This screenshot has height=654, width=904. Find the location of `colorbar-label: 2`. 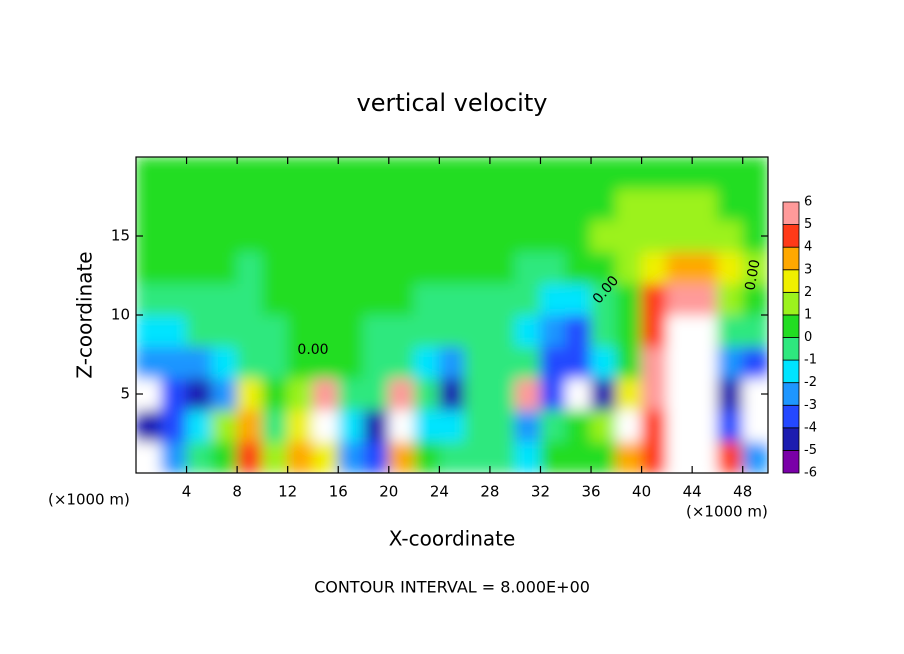

colorbar-label: 2 is located at coordinates (808, 292).